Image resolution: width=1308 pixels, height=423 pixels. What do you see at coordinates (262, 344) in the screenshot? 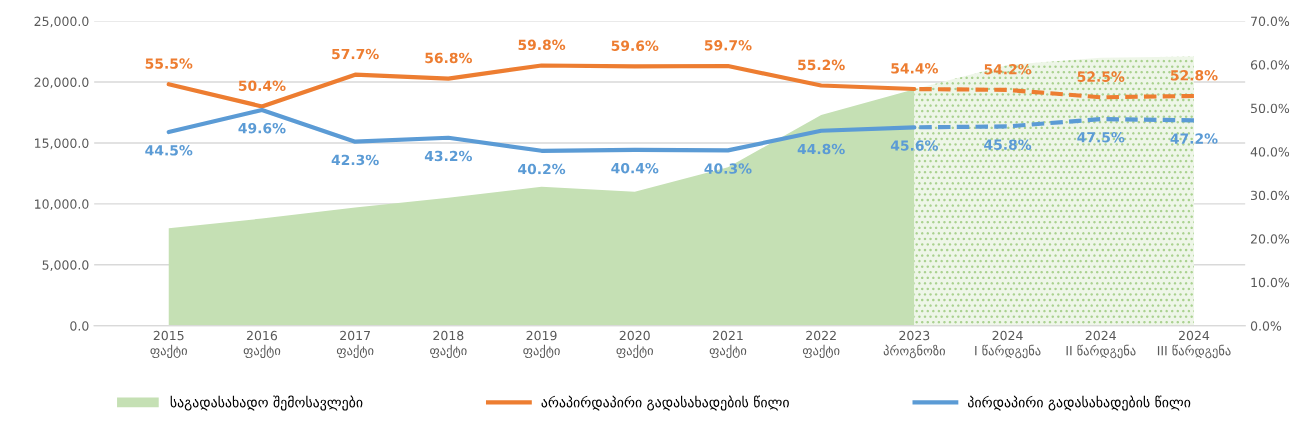
I see `x-tick-label: 2016 ფაქტი` at bounding box center [262, 344].